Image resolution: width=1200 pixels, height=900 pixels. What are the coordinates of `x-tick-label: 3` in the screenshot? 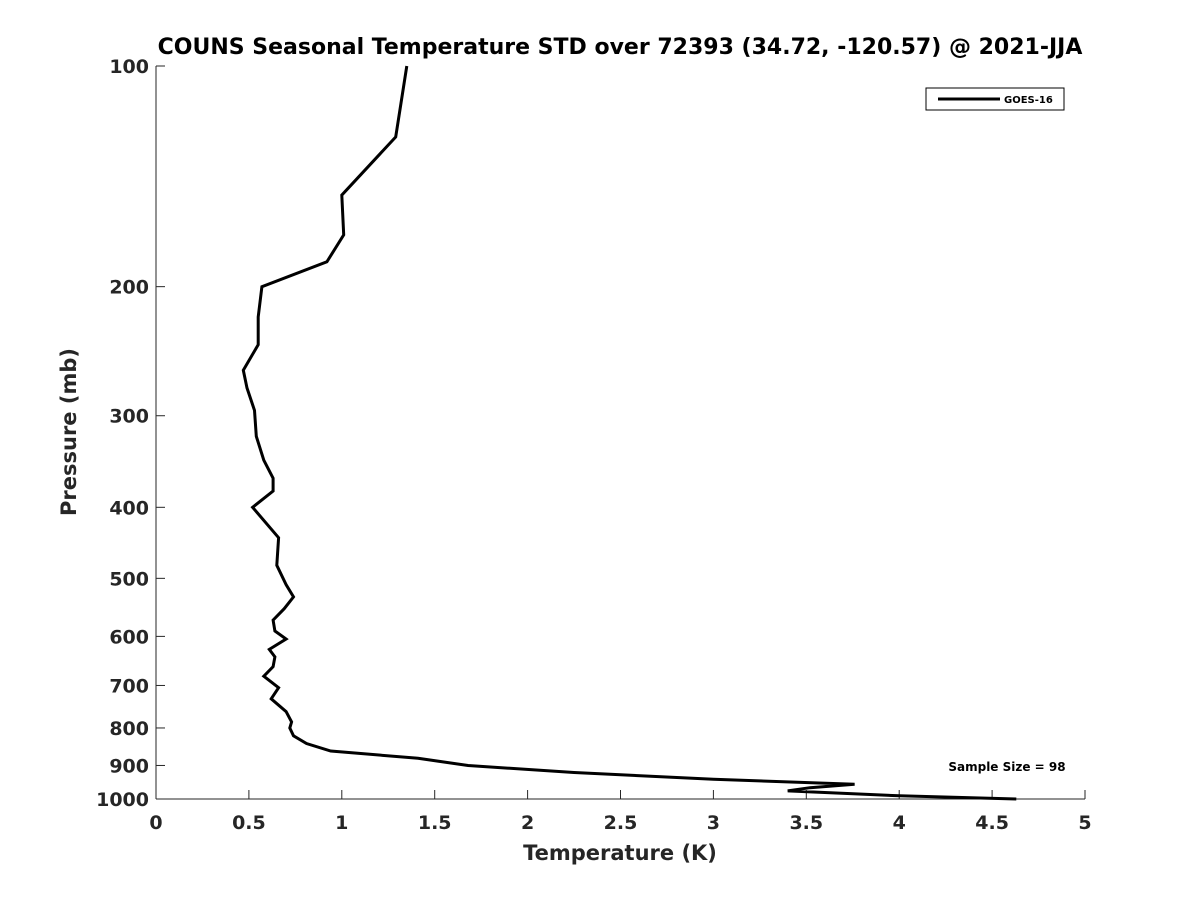 It's located at (713, 823).